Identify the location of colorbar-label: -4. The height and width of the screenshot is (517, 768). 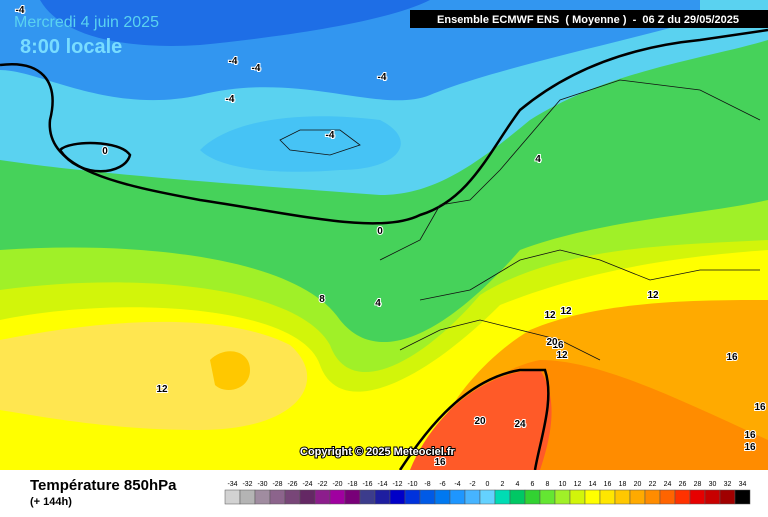
(457, 484).